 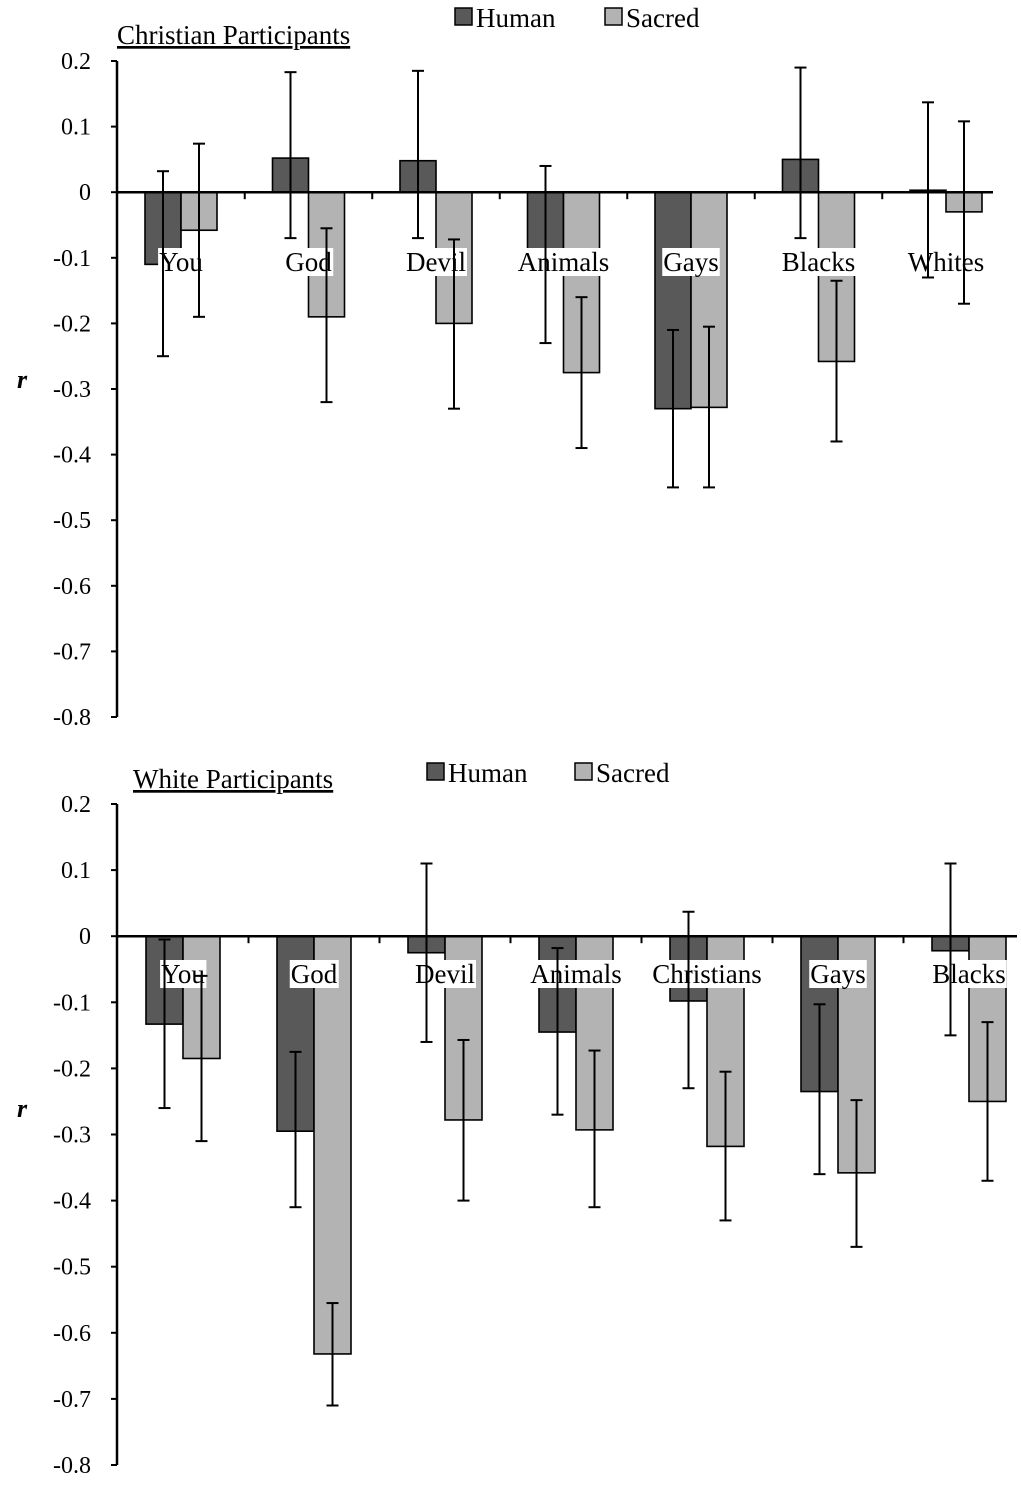 What do you see at coordinates (72, 390) in the screenshot?
I see `y-tick-label: -0.3` at bounding box center [72, 390].